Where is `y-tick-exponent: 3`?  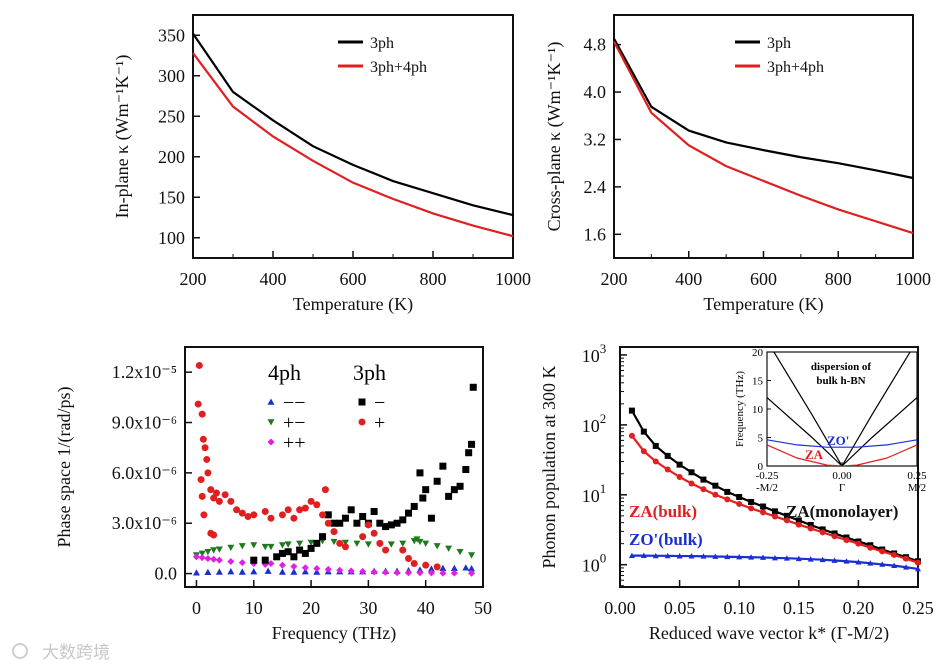 y-tick-exponent: 3 is located at coordinates (603, 348).